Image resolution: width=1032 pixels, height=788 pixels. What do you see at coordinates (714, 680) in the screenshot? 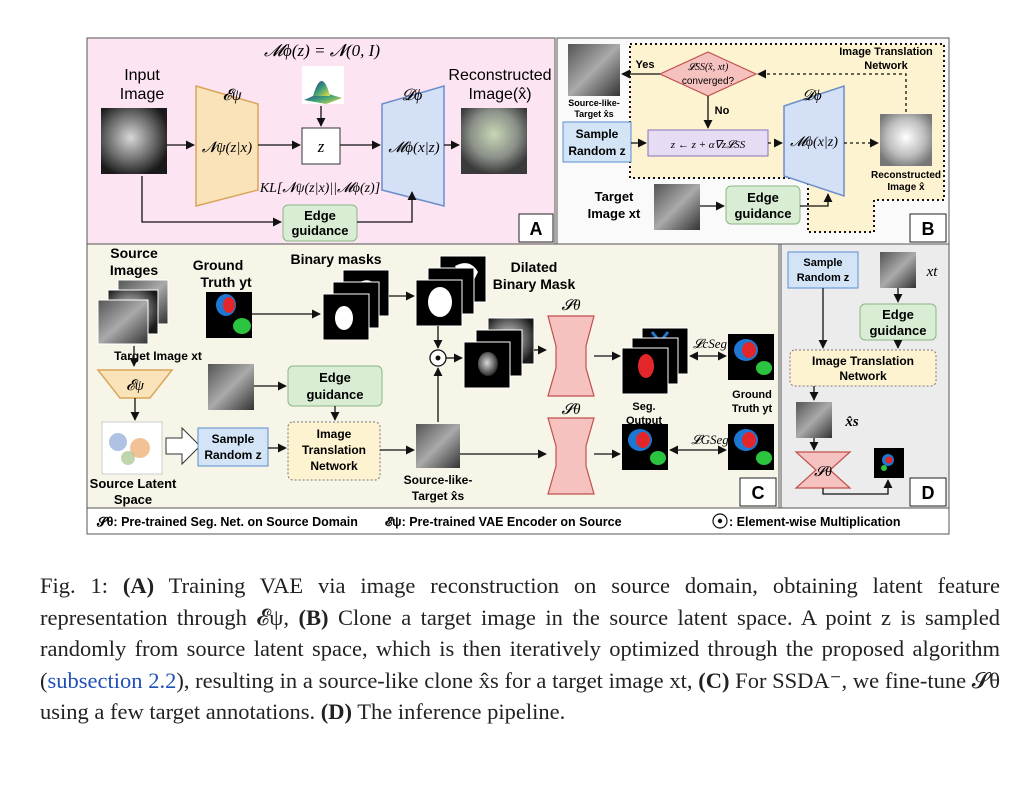
I see `caption-c-tag: (C)` at bounding box center [714, 680].